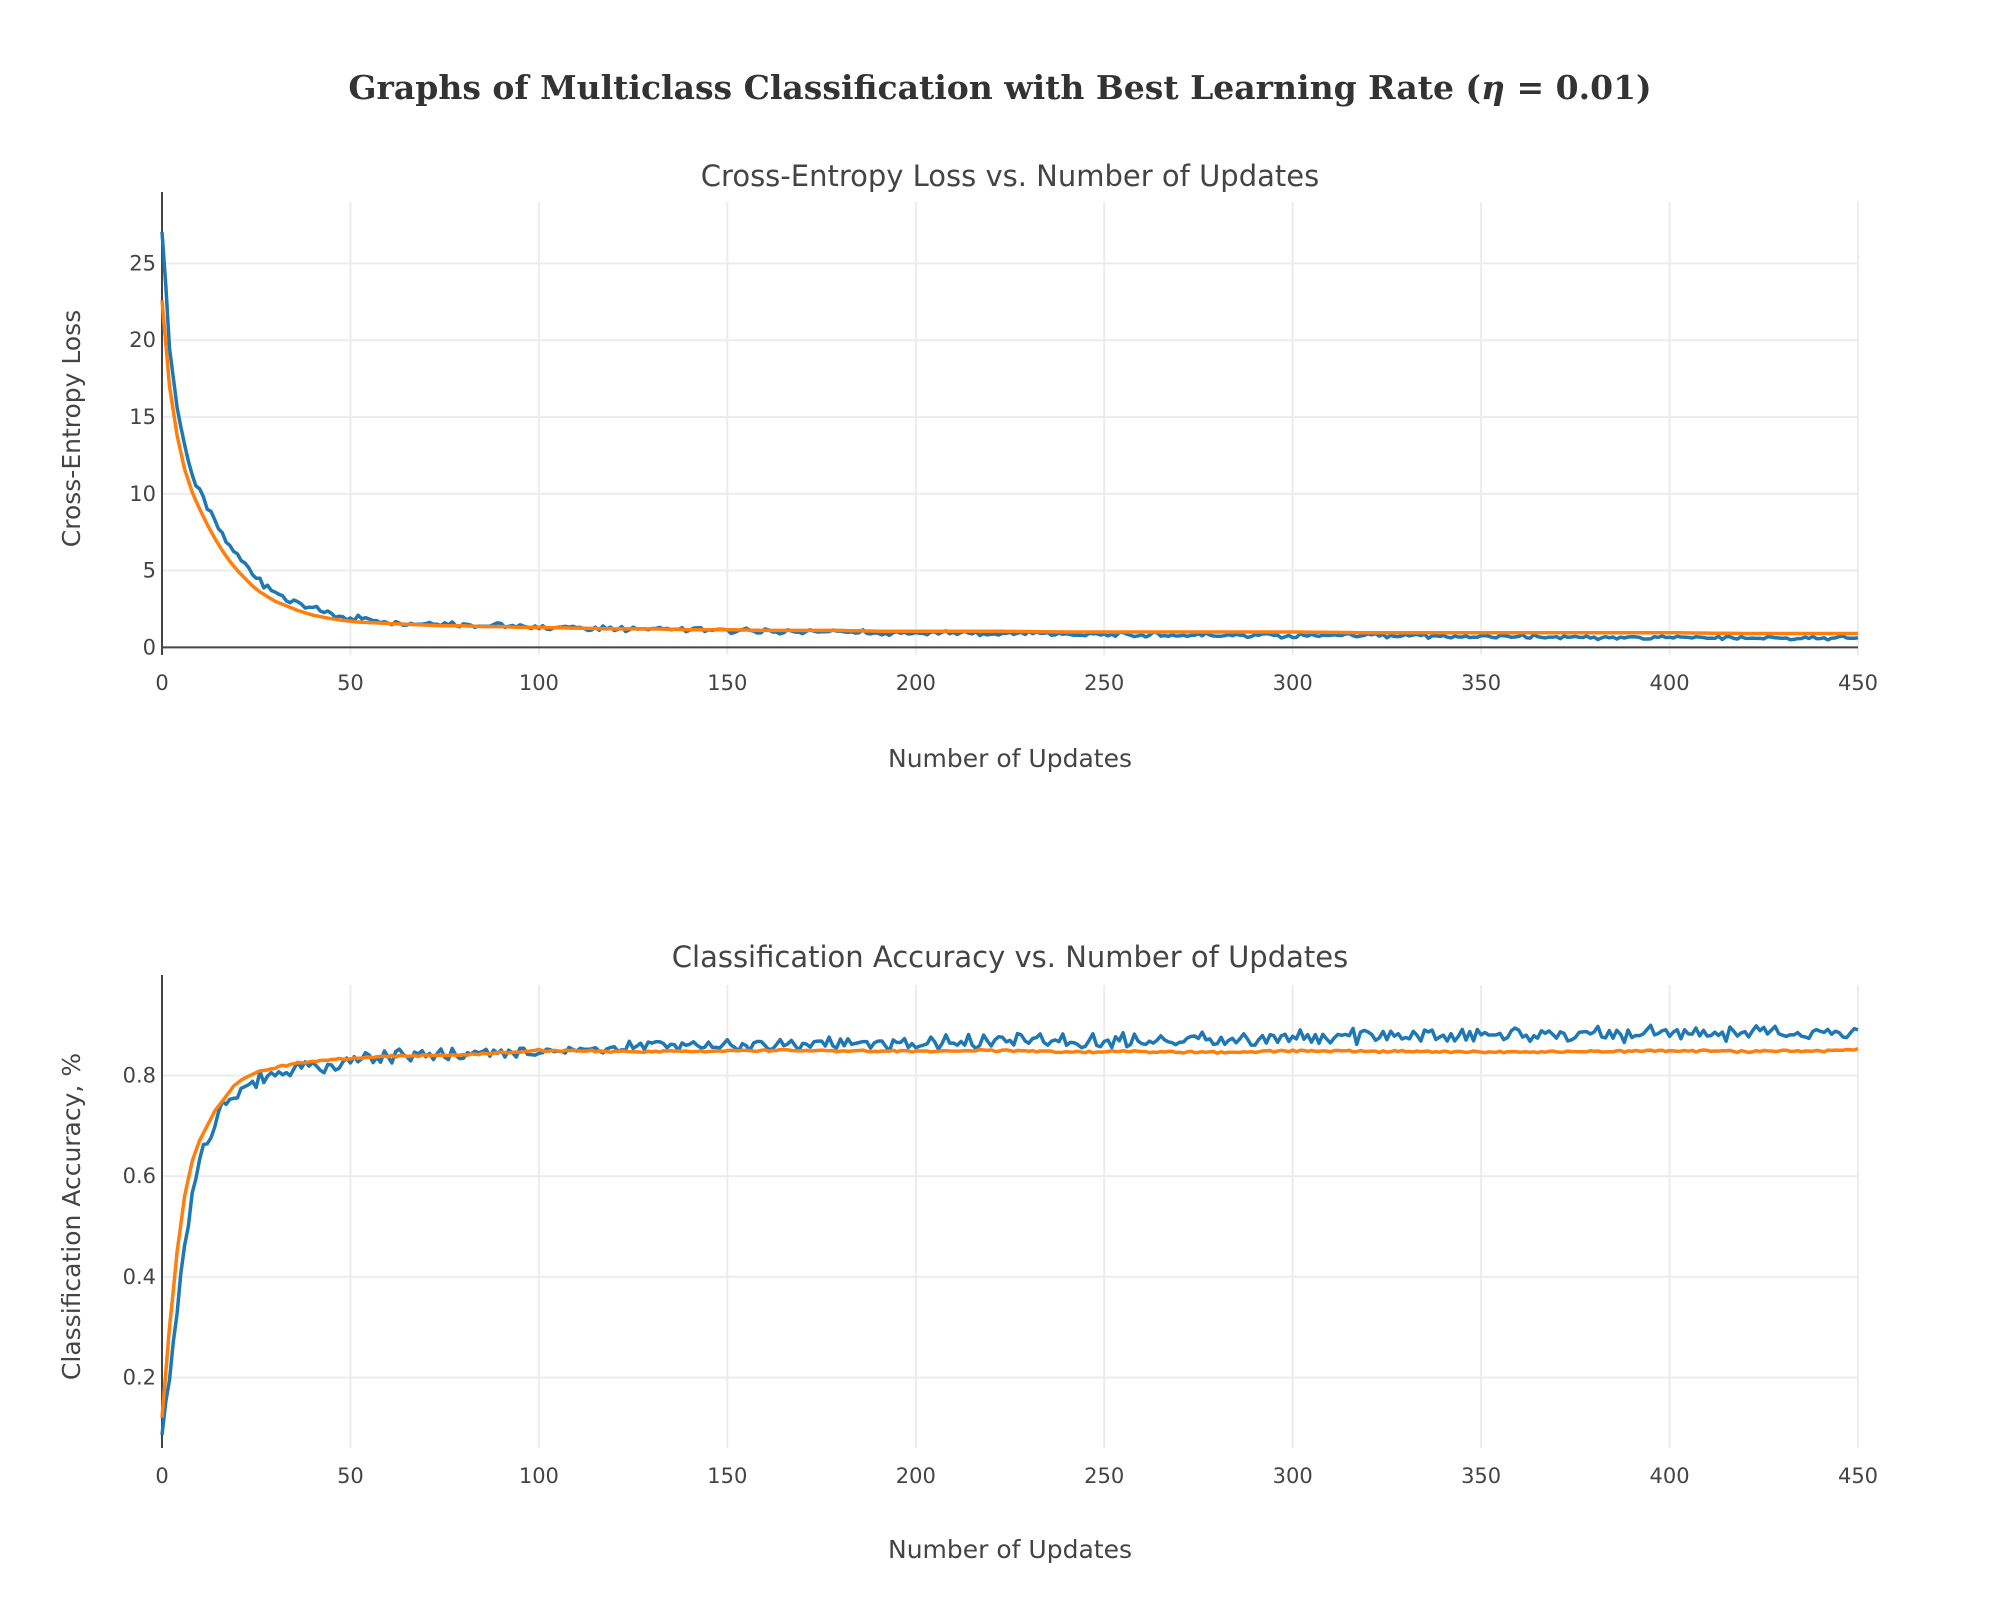 The image size is (2000, 1600). I want to click on y-tick-label: 0, so click(149, 647).